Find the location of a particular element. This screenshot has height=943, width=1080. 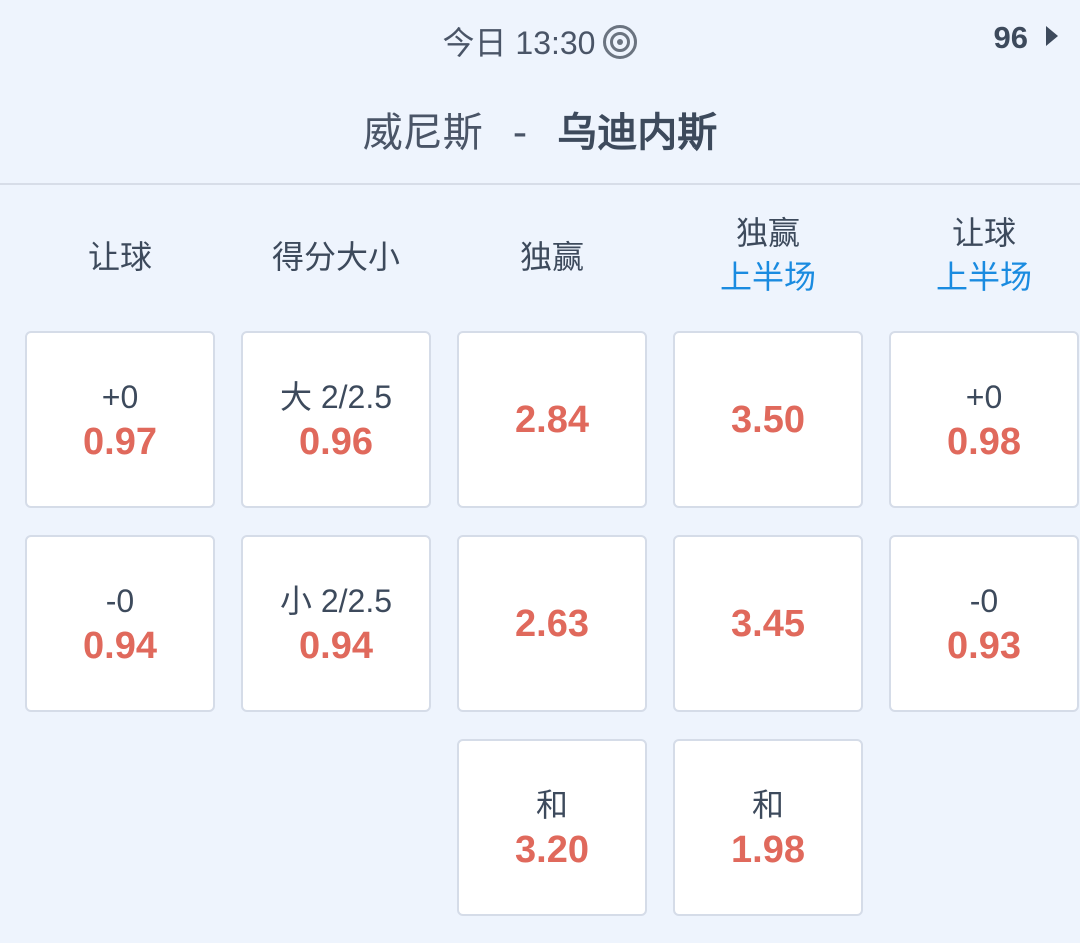

odds-value: 2.63 is located at coordinates (552, 623).